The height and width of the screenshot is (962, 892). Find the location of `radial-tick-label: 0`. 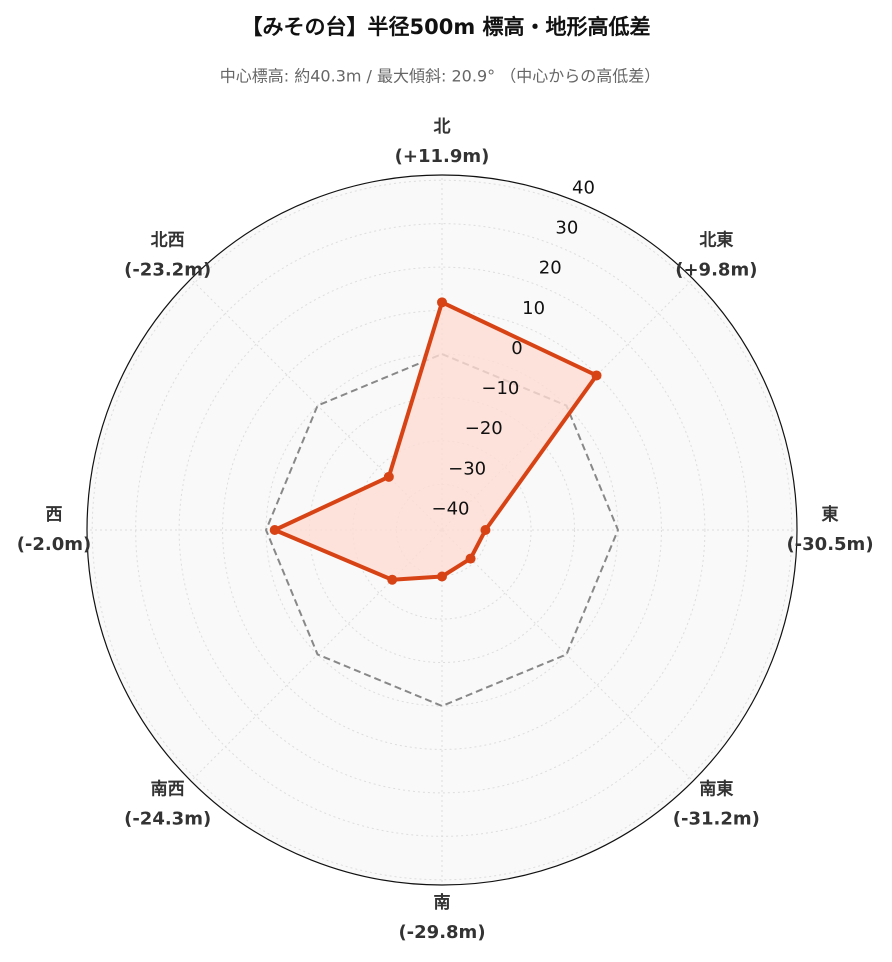

radial-tick-label: 0 is located at coordinates (516, 348).